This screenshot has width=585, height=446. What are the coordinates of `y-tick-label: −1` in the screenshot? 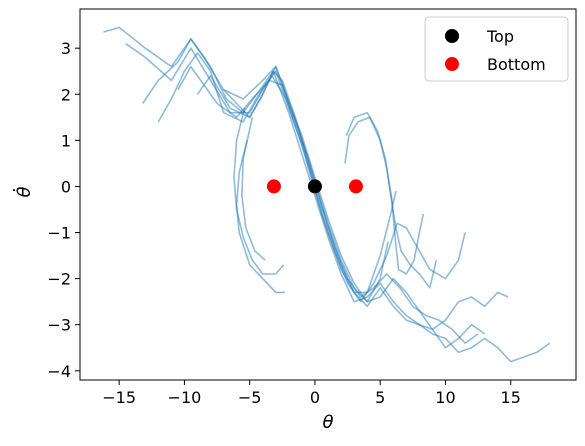 It's located at (59, 233).